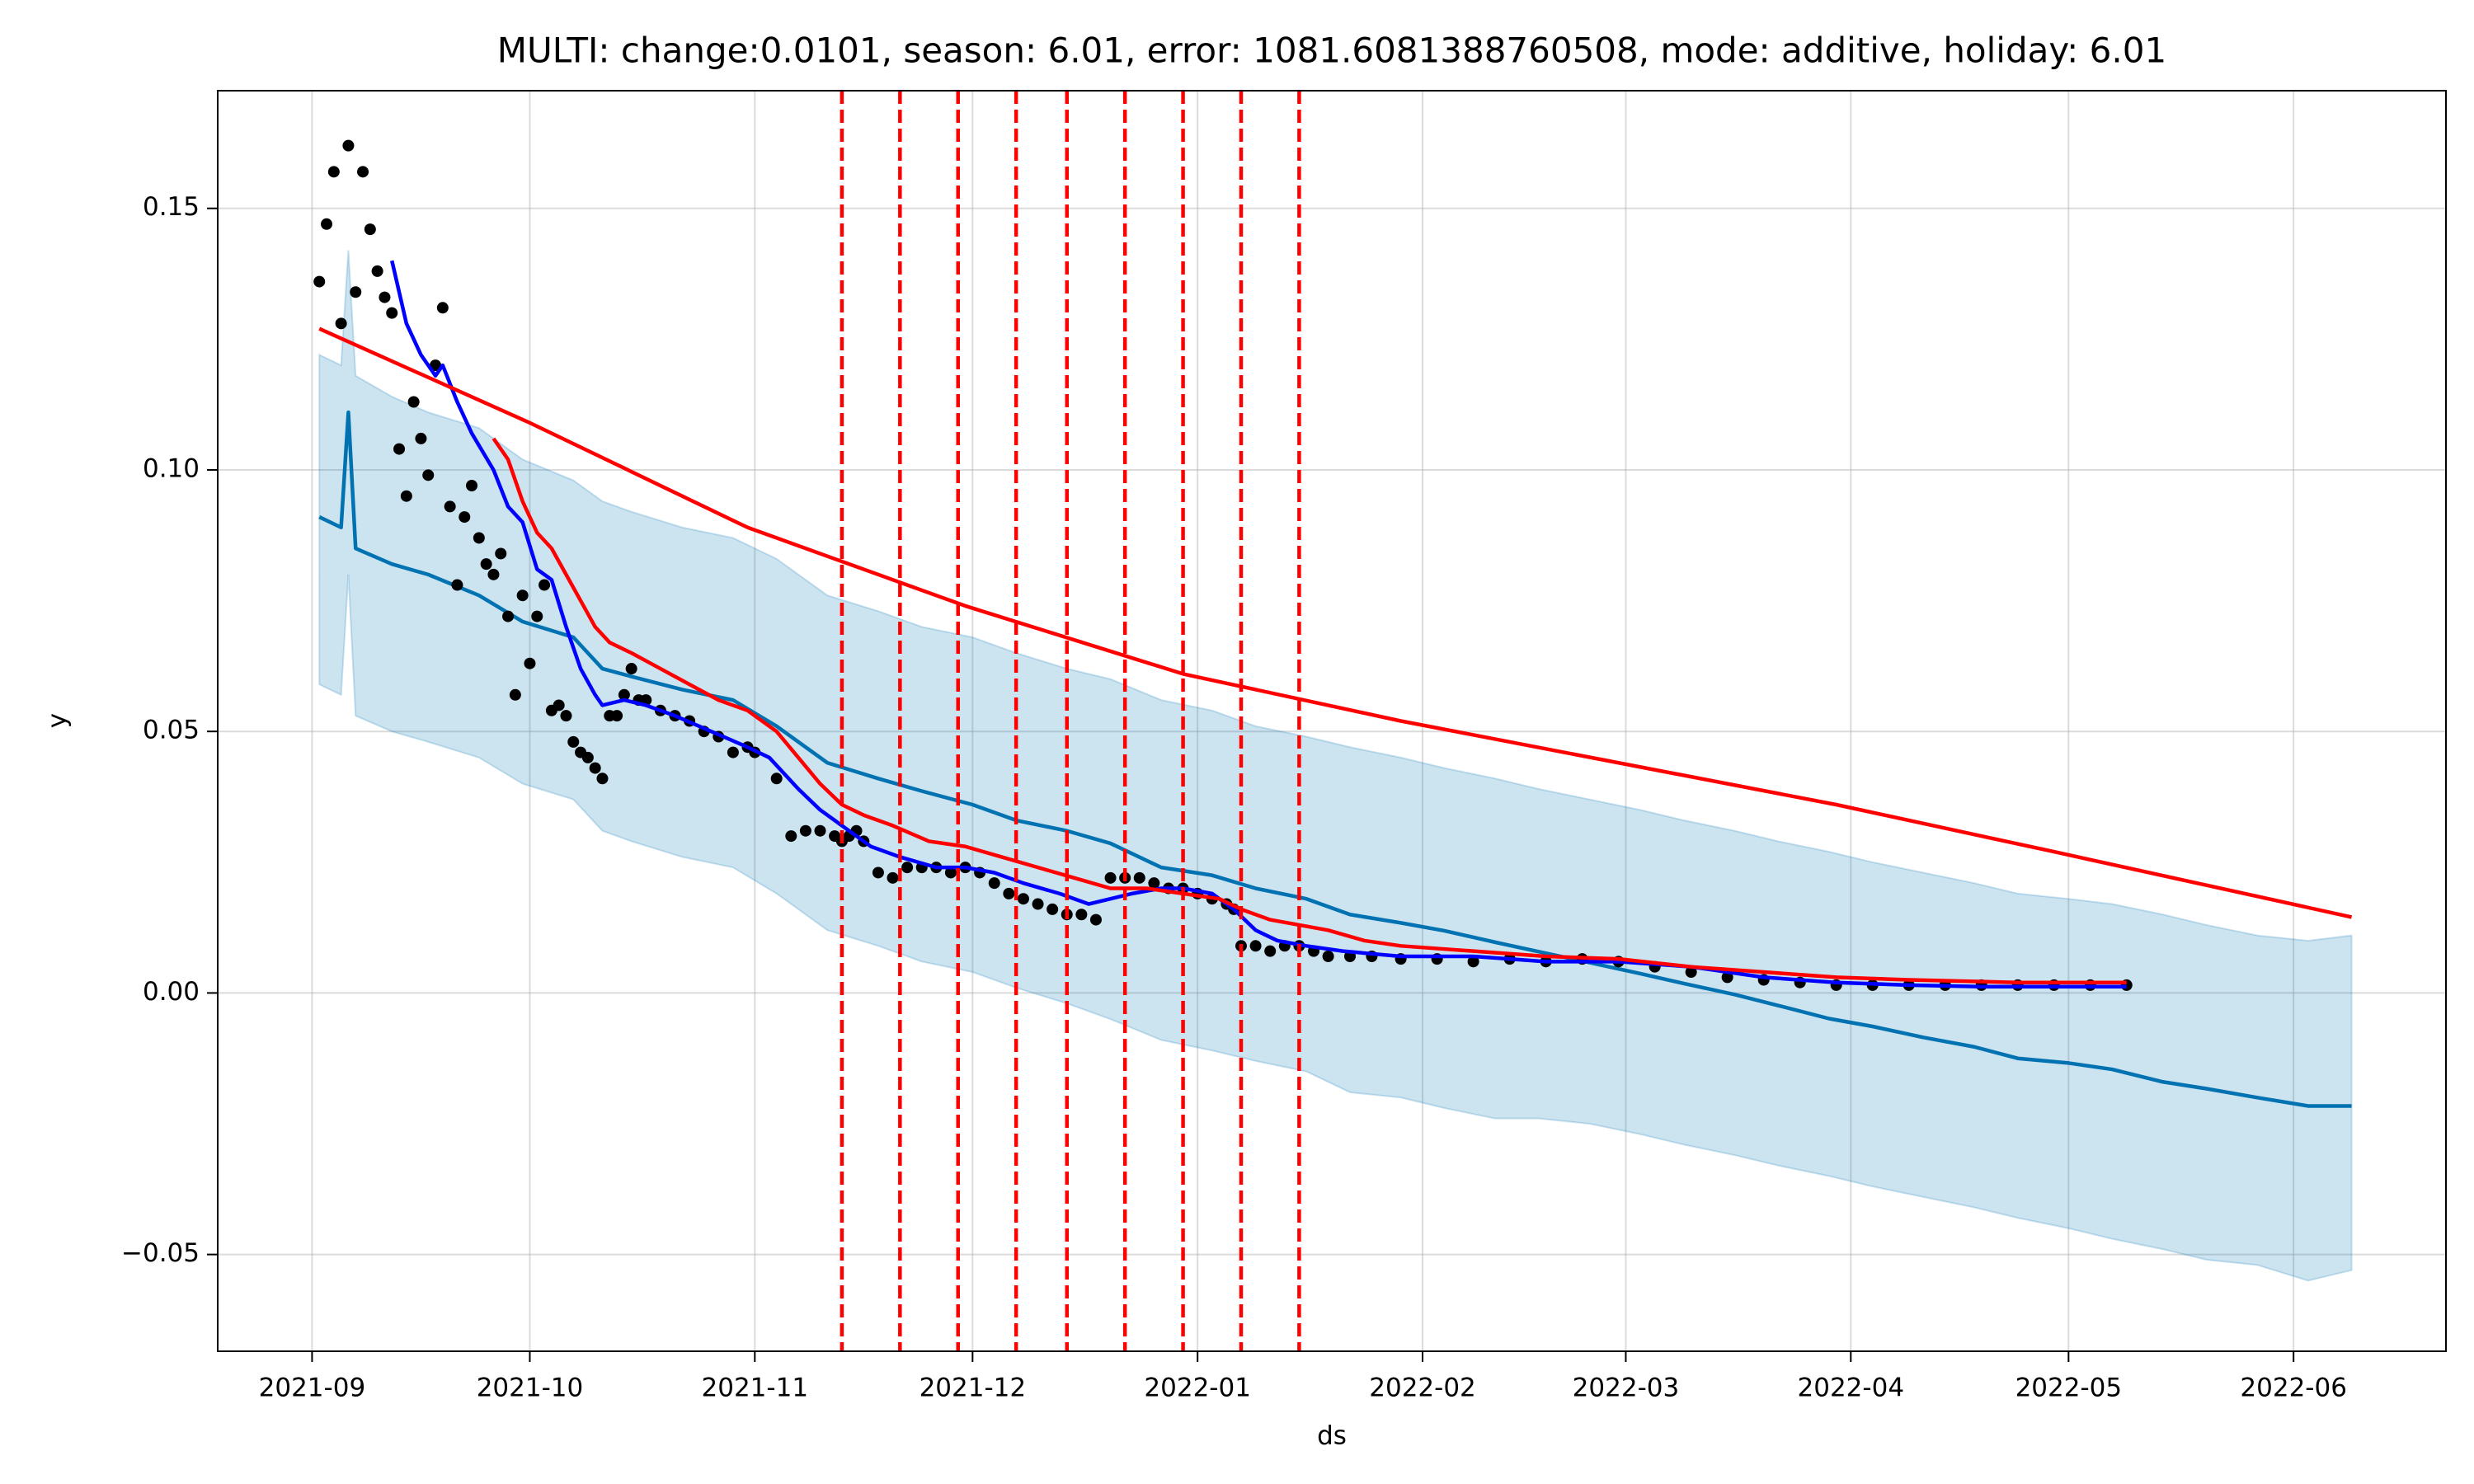 The image size is (2474, 1484). I want to click on x-tick-label: 2022-03, so click(1626, 1388).